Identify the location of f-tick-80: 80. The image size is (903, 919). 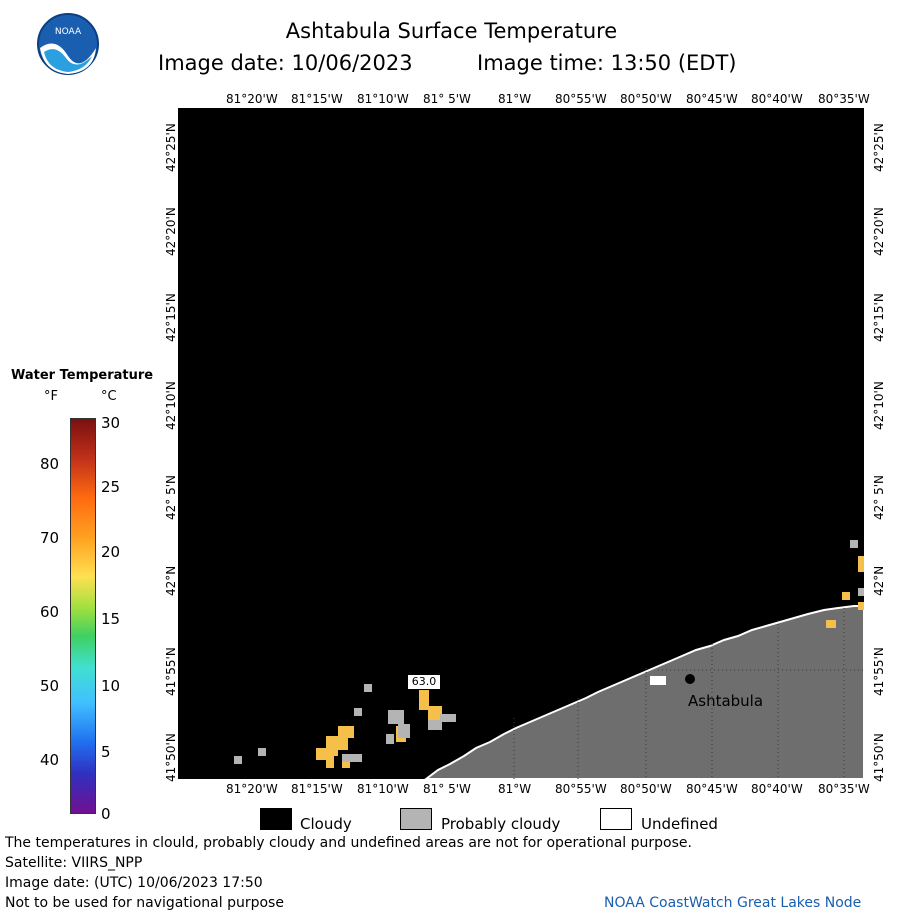
(50, 464).